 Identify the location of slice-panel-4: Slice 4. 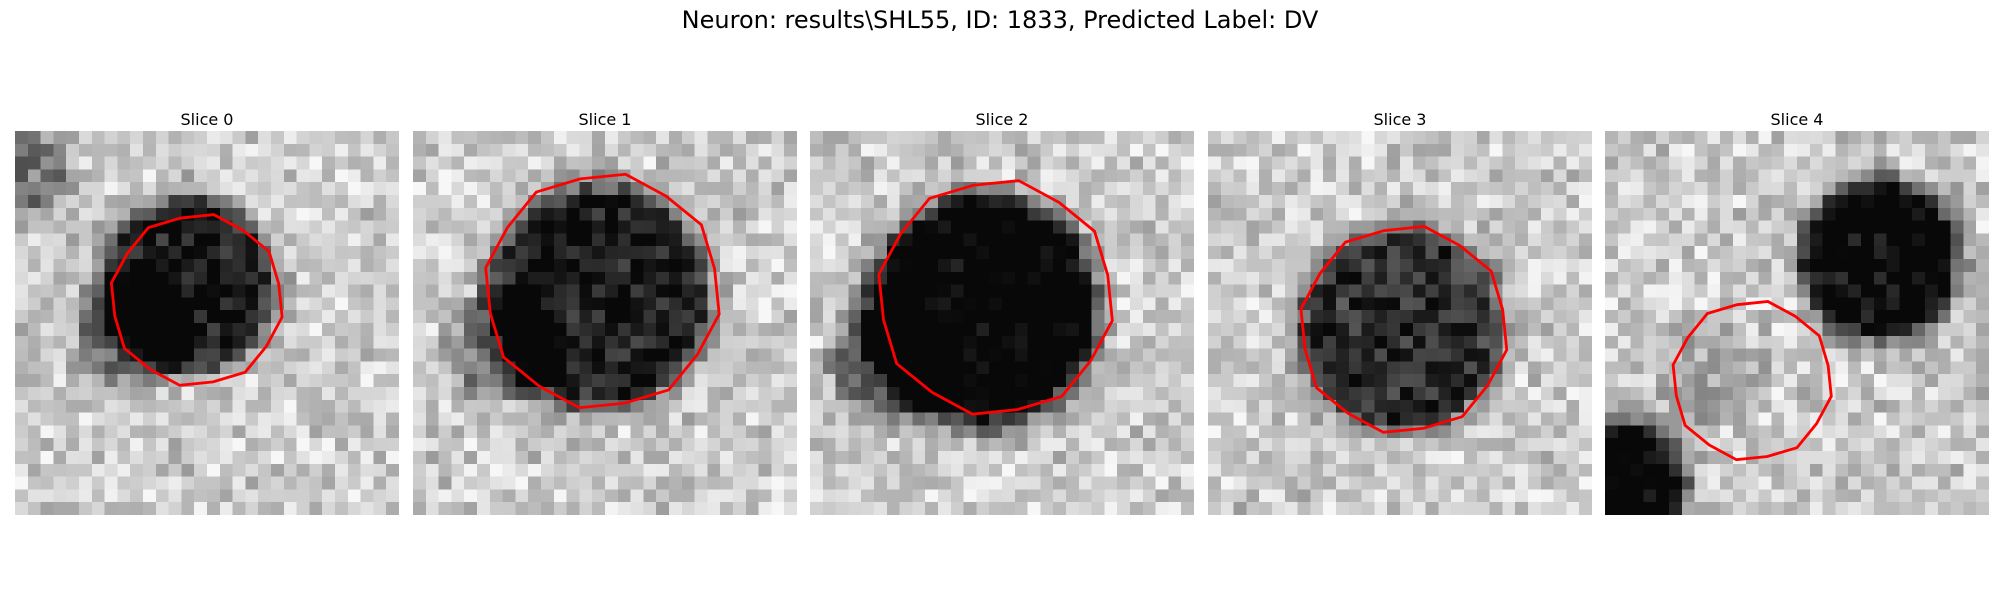
(1797, 312).